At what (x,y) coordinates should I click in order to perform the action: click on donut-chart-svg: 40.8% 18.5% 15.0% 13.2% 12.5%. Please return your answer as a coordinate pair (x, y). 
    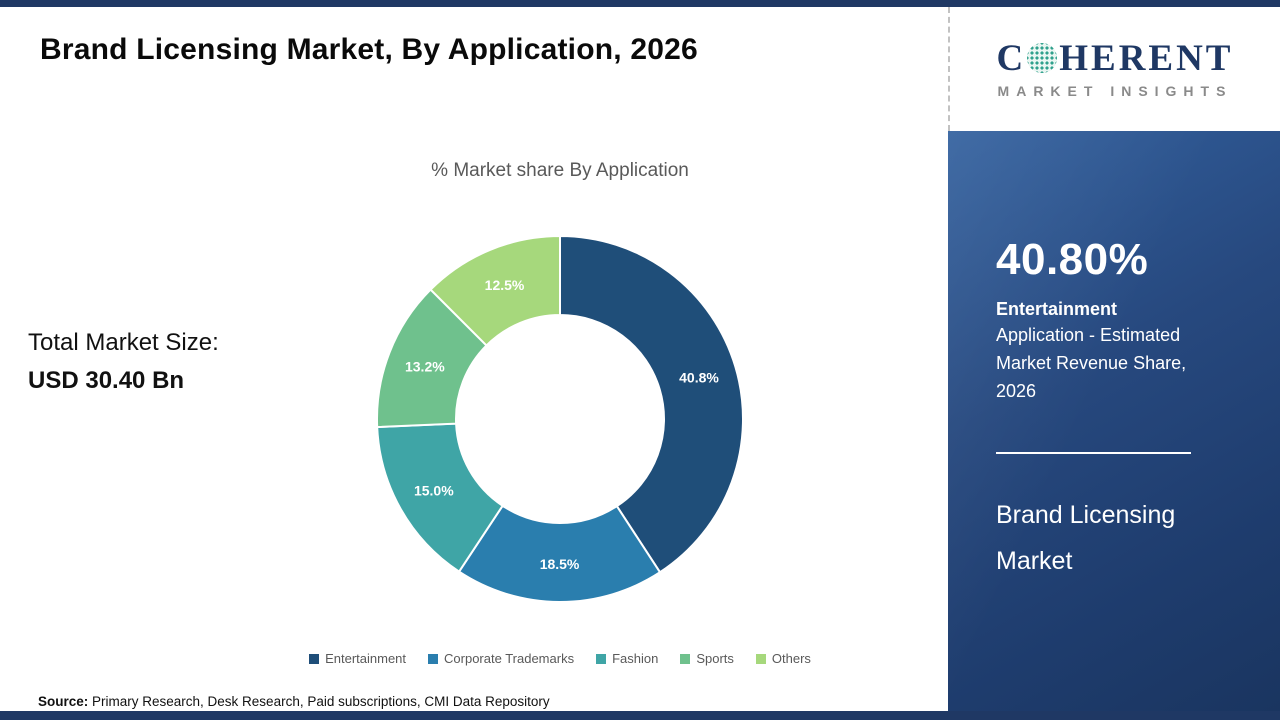
    Looking at the image, I should click on (560, 418).